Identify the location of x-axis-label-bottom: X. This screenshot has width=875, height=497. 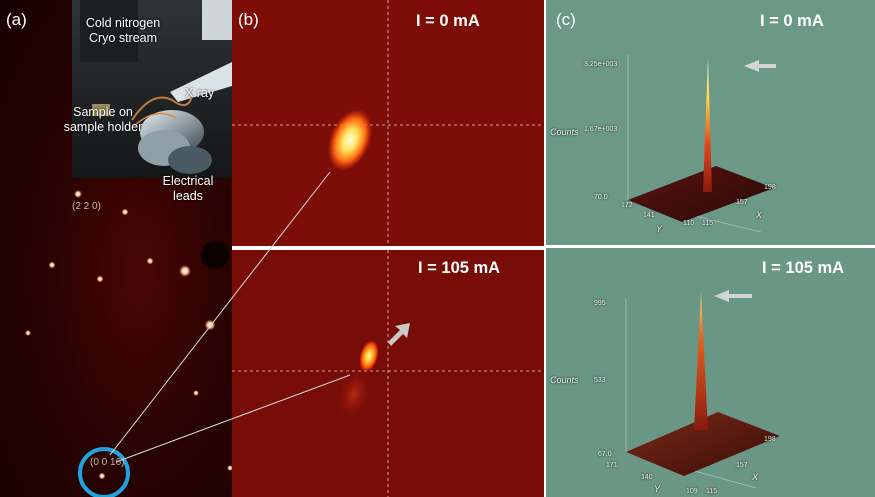
(755, 477).